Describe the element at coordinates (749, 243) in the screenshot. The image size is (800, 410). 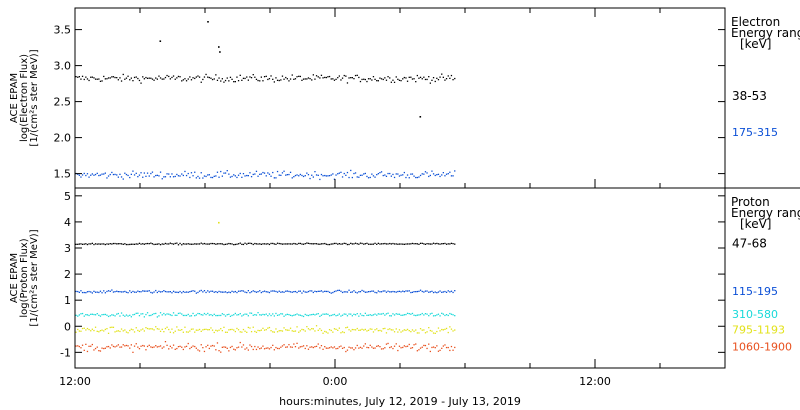
I see `legend-proton-0: 47-68` at that location.